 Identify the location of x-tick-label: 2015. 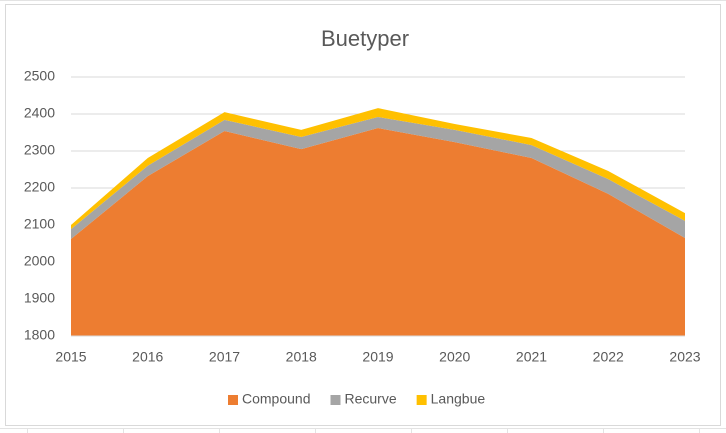
(70, 357).